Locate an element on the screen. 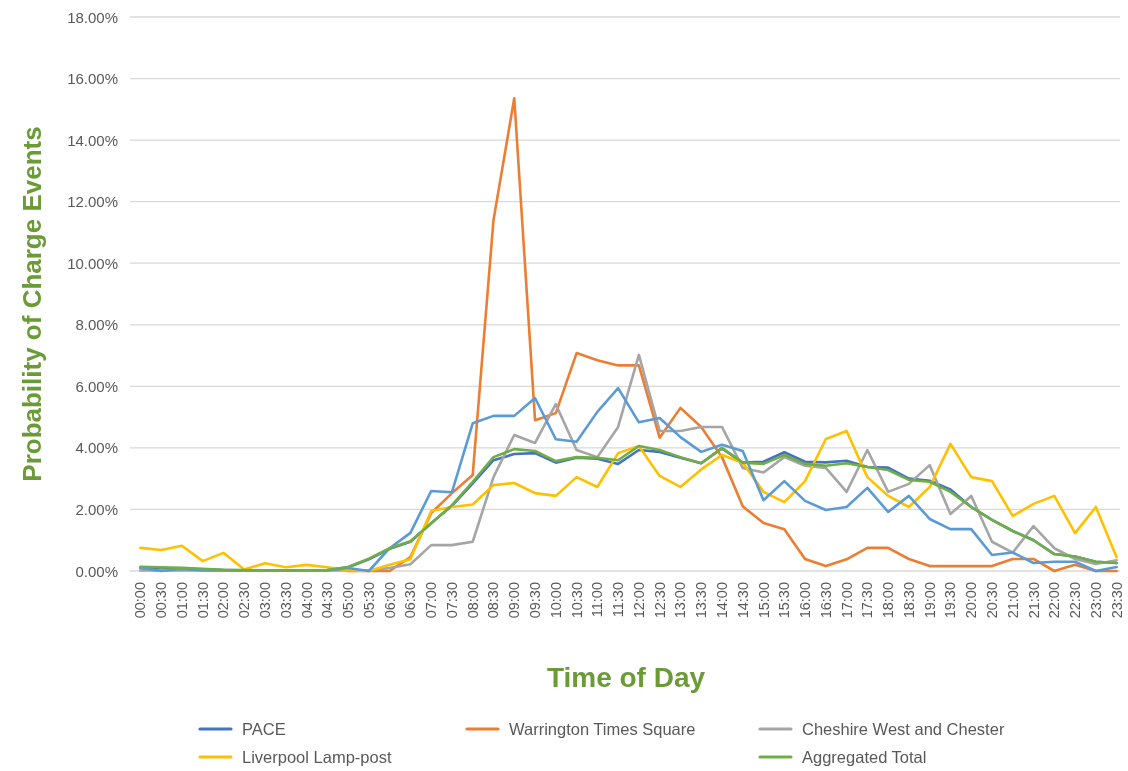  x-tick-label: 00:30 is located at coordinates (161, 600).